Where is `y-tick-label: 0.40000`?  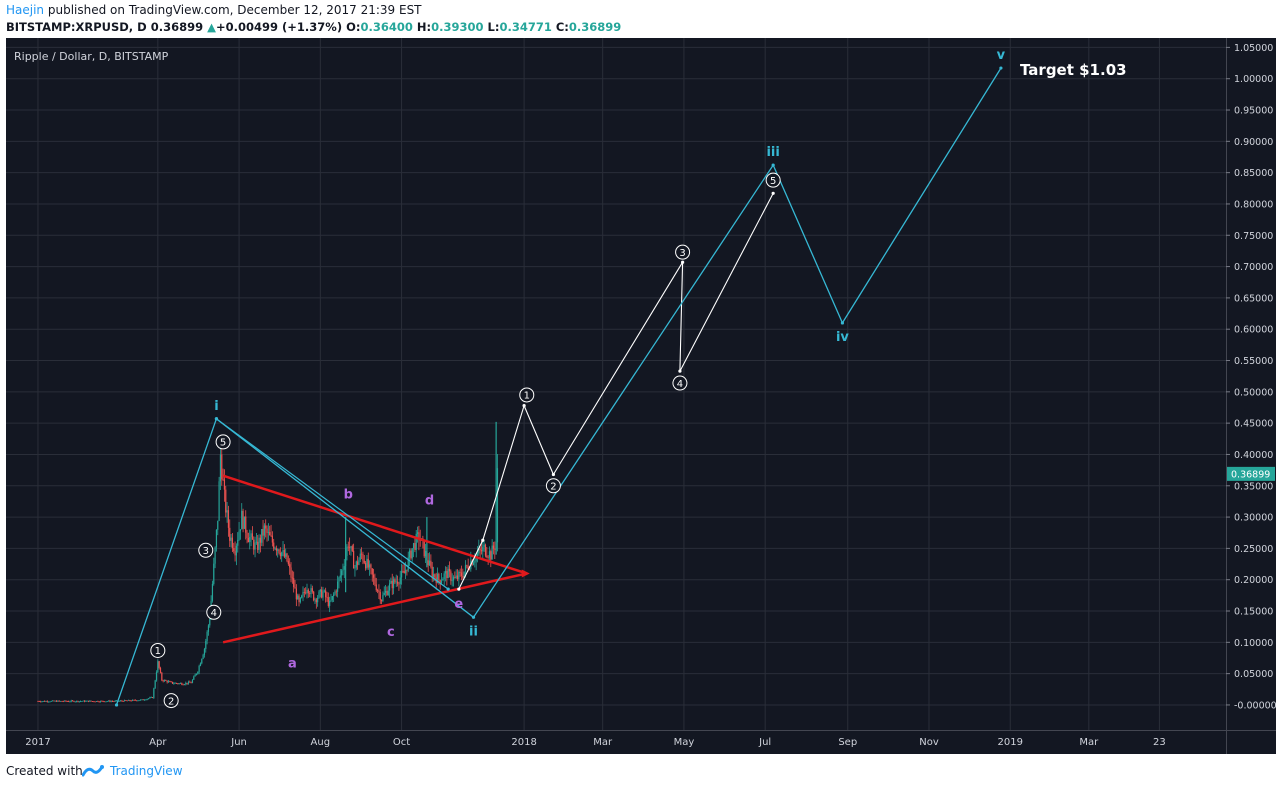 y-tick-label: 0.40000 is located at coordinates (1253, 455).